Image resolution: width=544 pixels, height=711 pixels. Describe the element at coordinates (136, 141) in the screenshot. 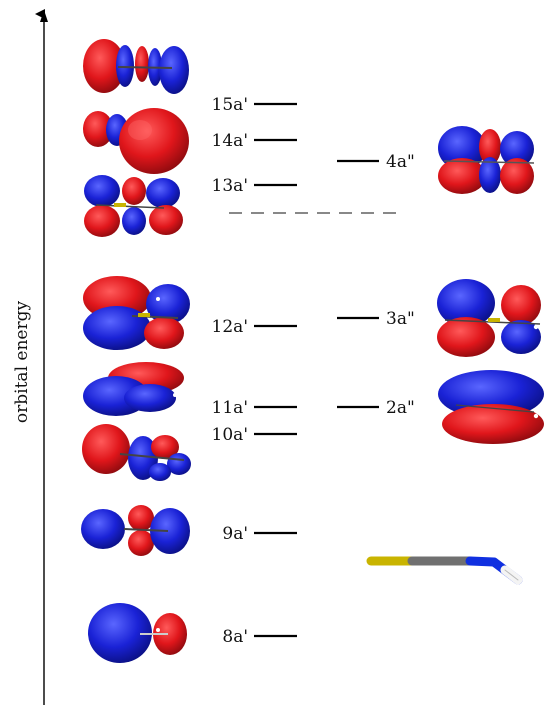

I see `orbital-14a-prime` at that location.